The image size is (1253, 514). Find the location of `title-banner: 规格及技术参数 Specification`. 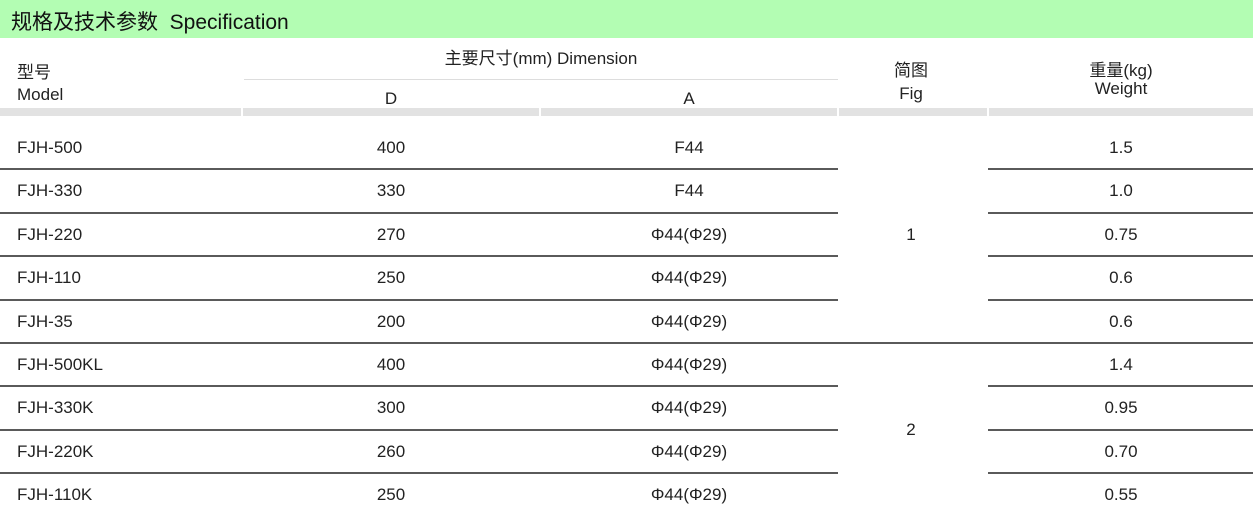

title-banner: 规格及技术参数 Specification is located at coordinates (626, 19).